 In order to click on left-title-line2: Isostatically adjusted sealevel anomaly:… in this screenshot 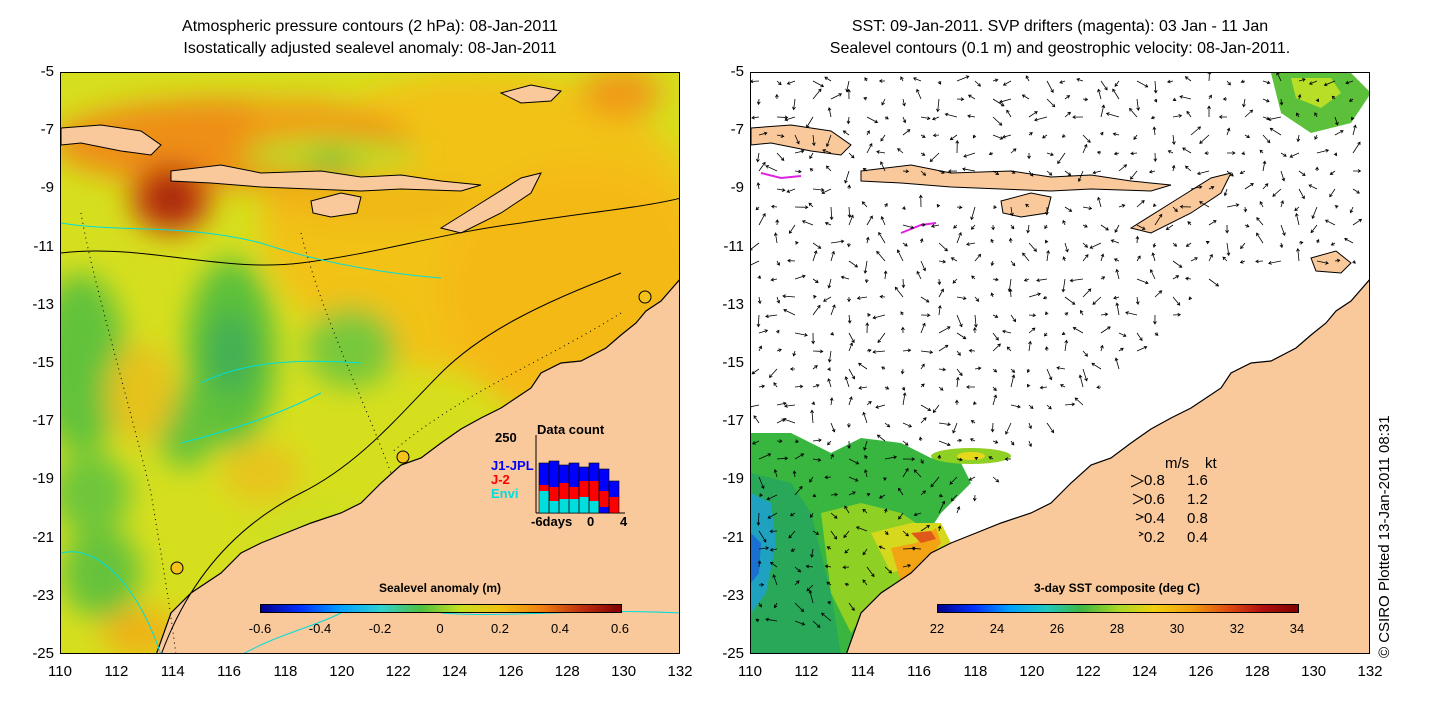, I will do `click(370, 48)`.